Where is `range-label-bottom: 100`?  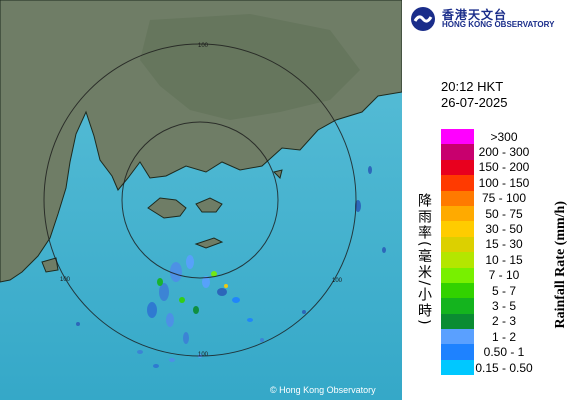 range-label-bottom: 100 is located at coordinates (203, 355).